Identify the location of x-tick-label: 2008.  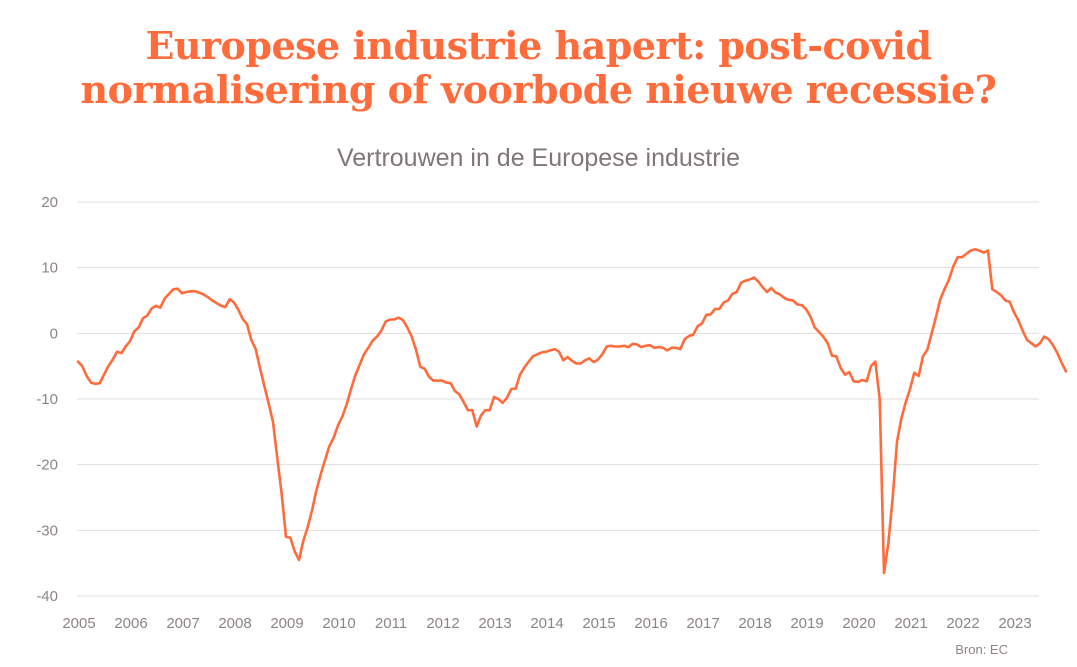
(234, 623).